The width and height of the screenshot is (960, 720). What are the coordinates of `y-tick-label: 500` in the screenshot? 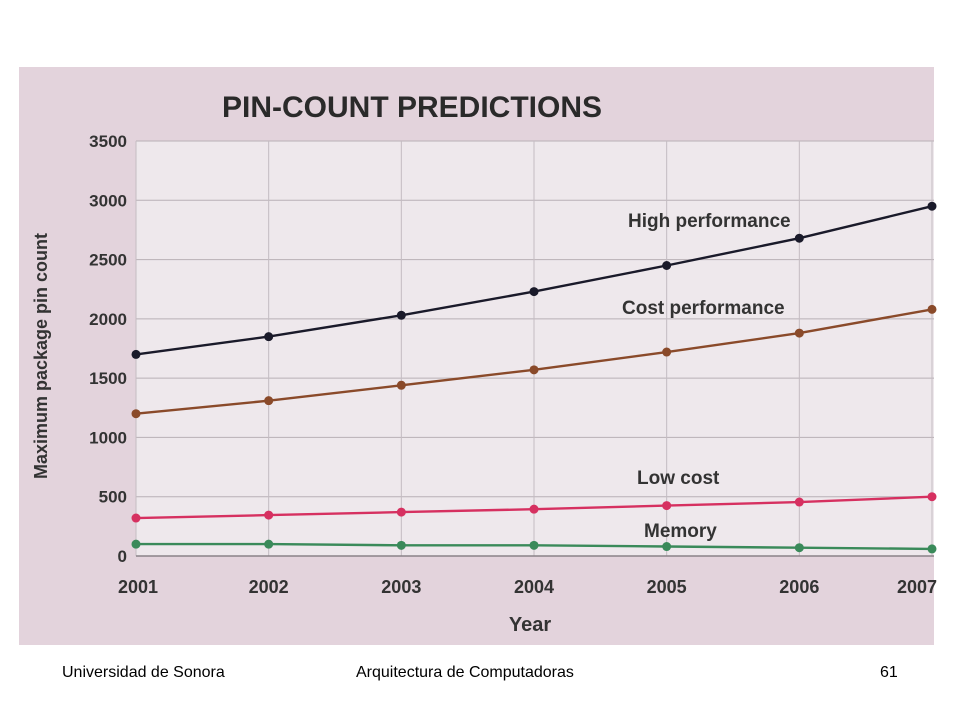 It's located at (113, 497).